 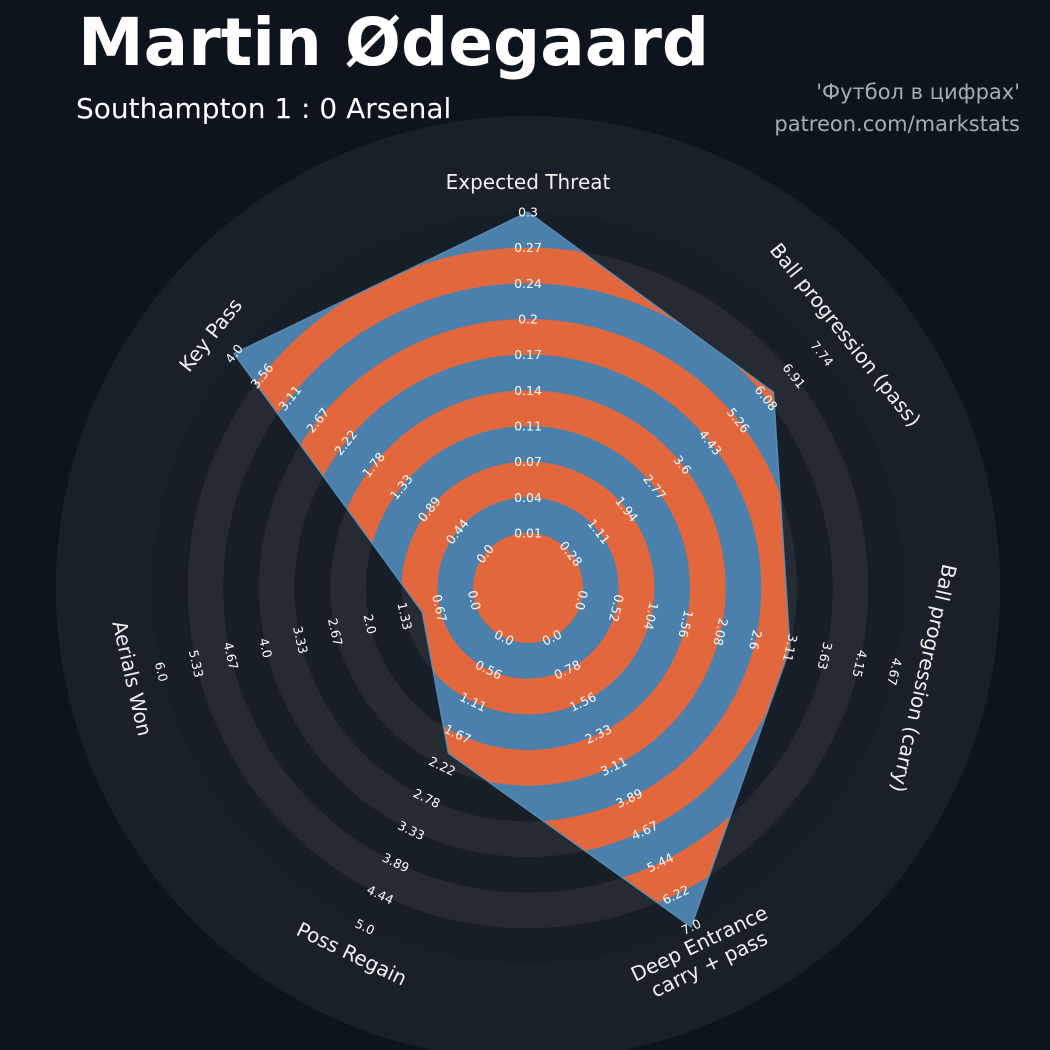 What do you see at coordinates (897, 124) in the screenshot?
I see `credit-url: patreon.com/markstats` at bounding box center [897, 124].